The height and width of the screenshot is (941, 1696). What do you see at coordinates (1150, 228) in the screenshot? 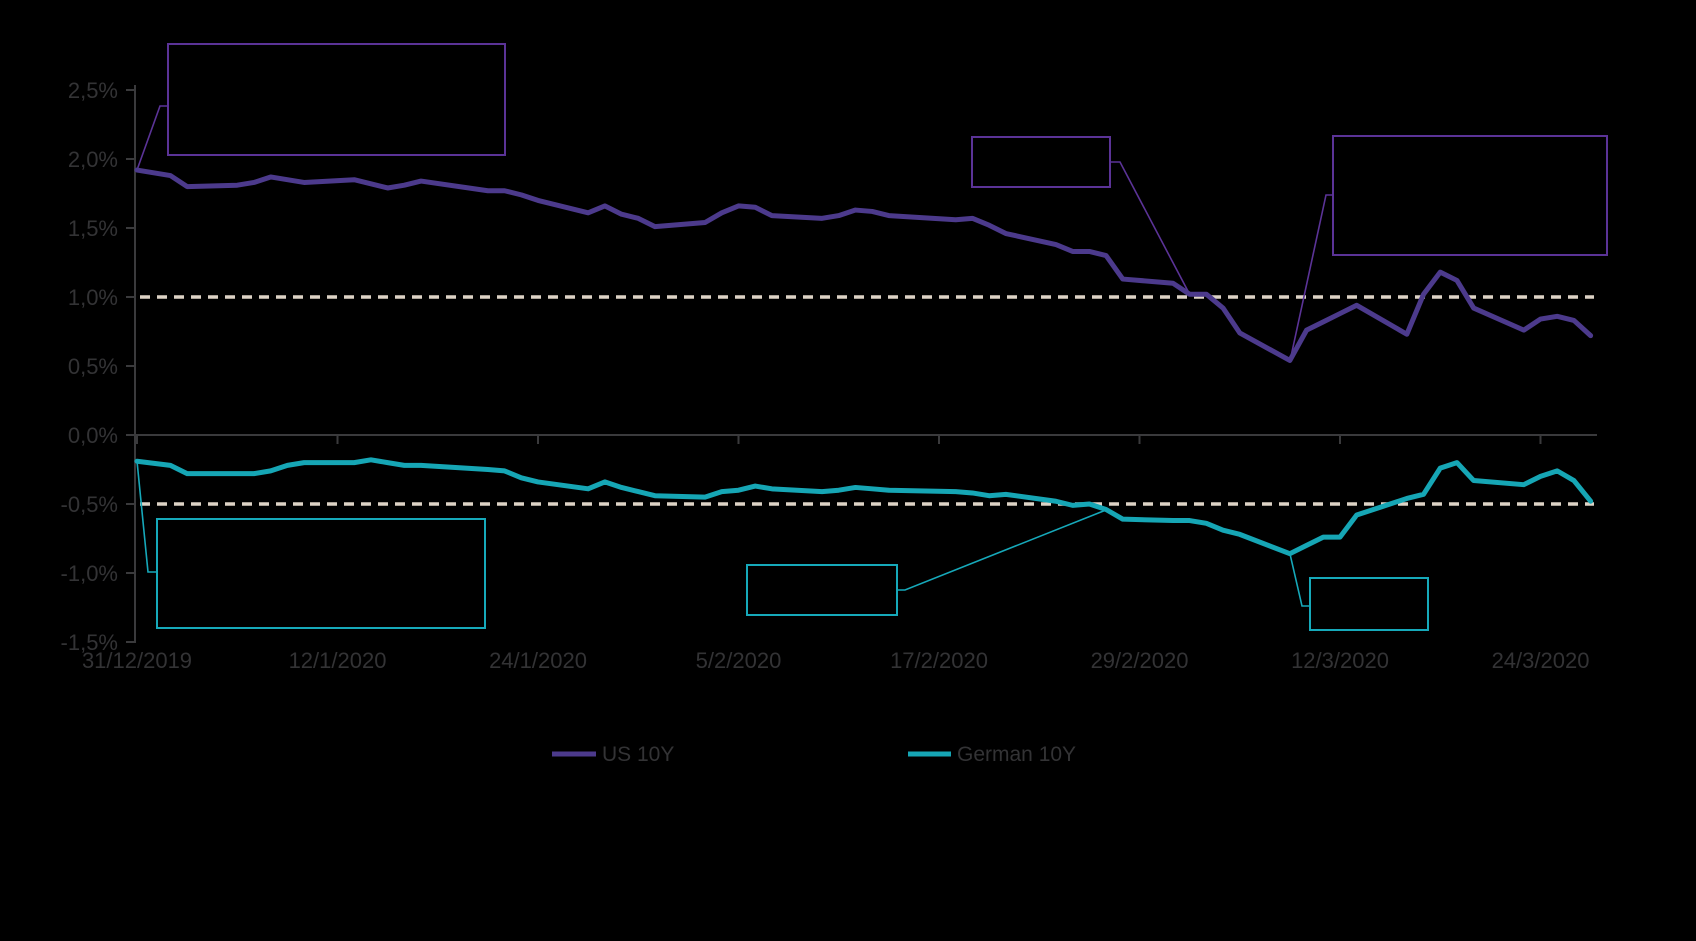
I see `callout-us-breaks-1pct-leader-line` at bounding box center [1150, 228].